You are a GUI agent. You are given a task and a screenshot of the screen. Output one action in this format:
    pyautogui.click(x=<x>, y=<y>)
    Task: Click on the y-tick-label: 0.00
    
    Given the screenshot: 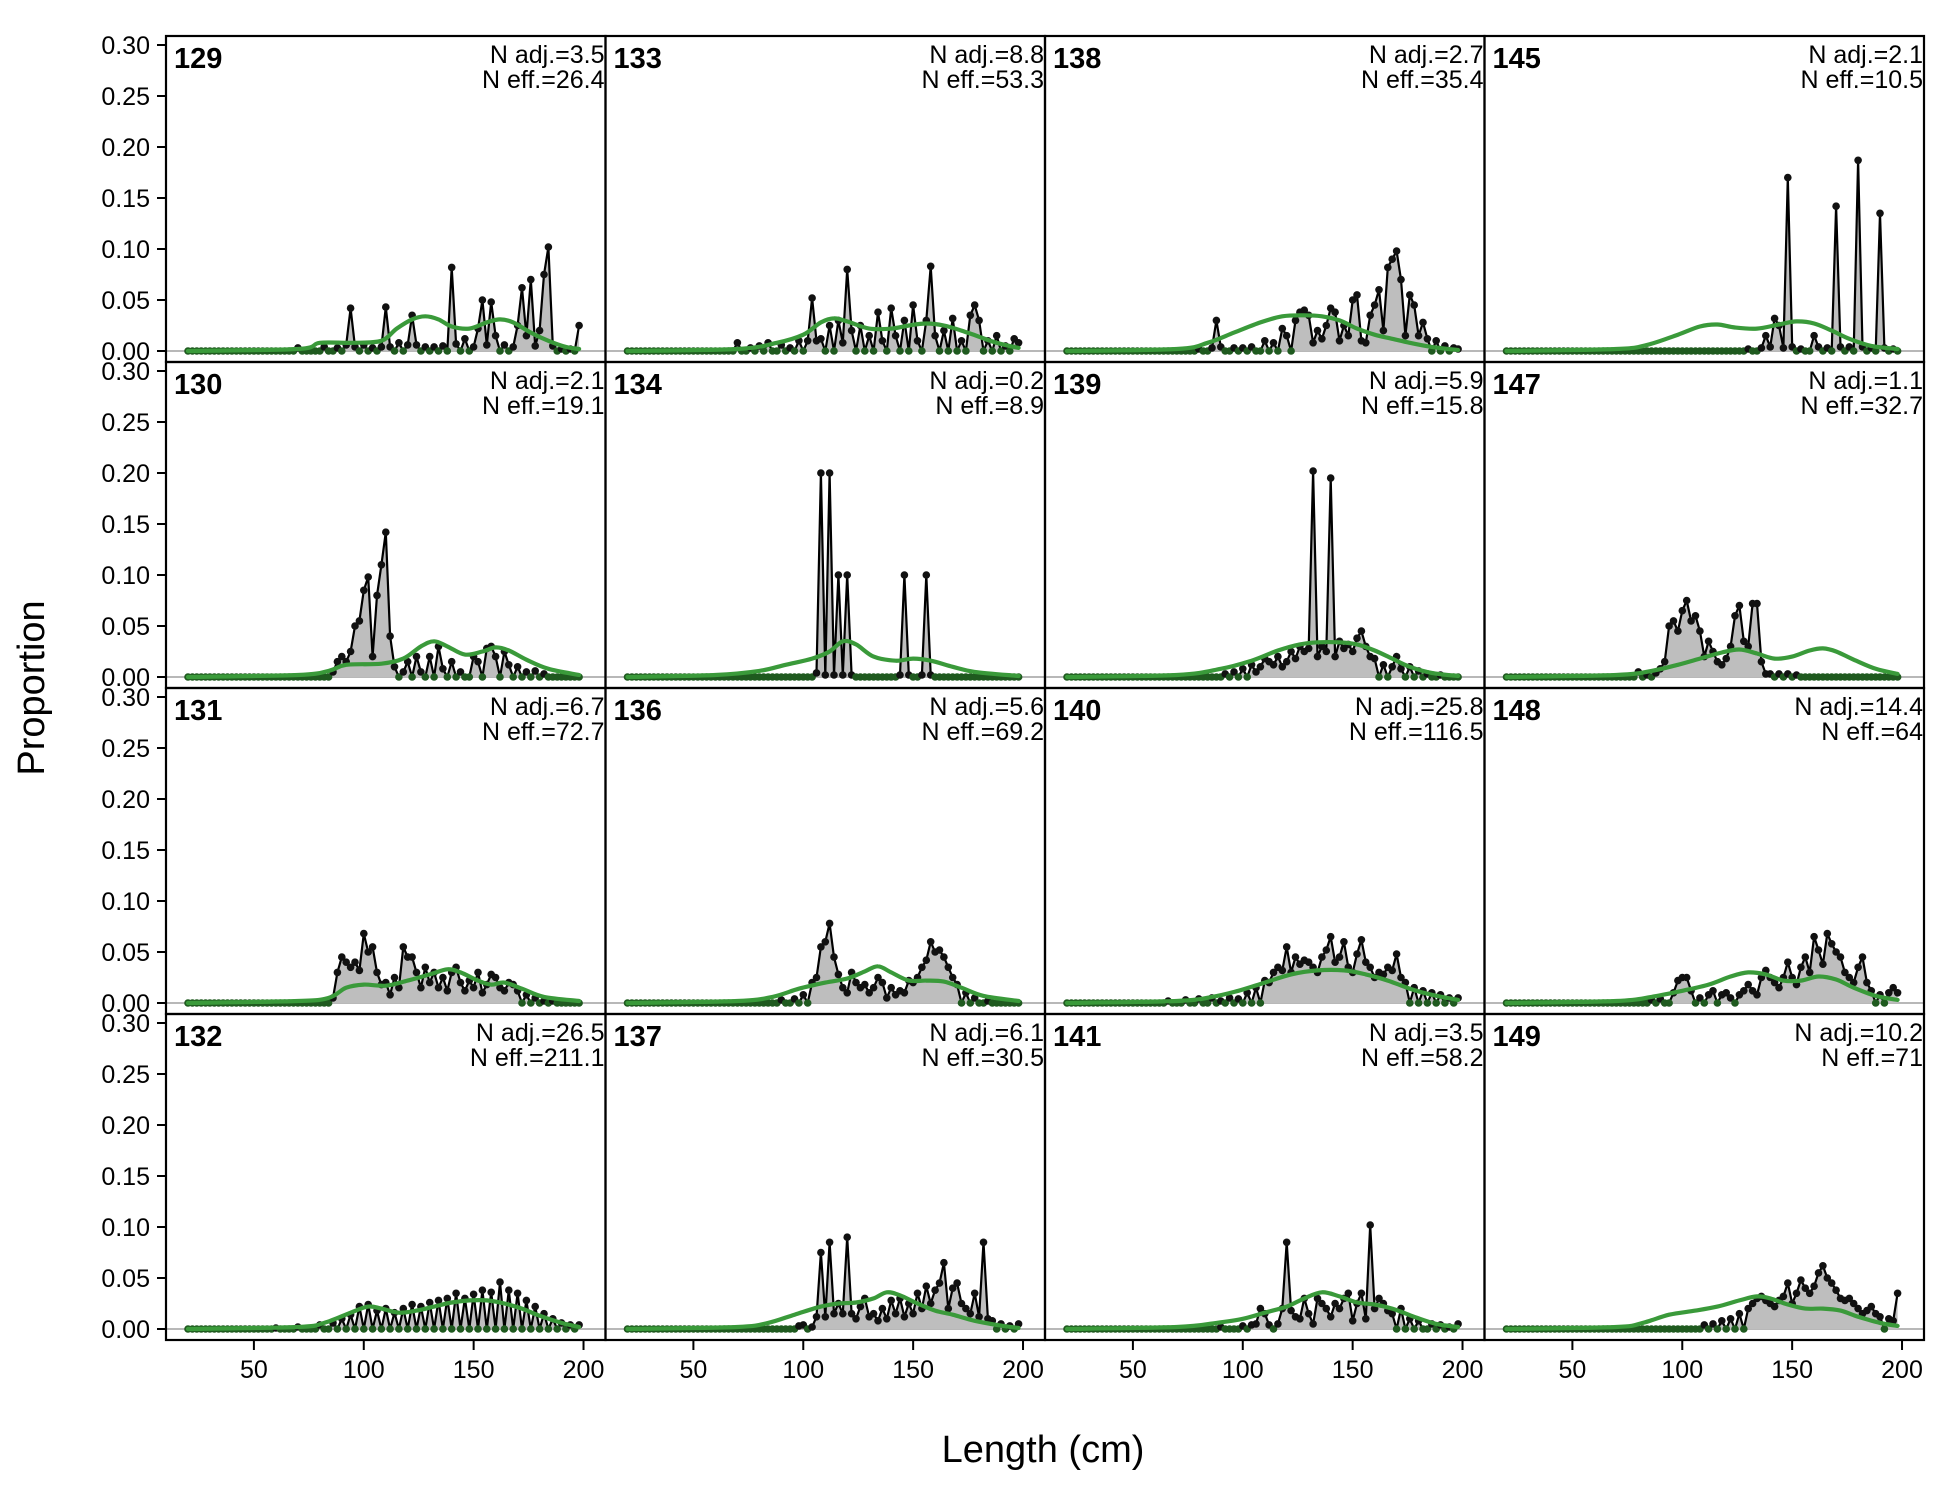 What is the action you would take?
    pyautogui.click(x=125, y=352)
    